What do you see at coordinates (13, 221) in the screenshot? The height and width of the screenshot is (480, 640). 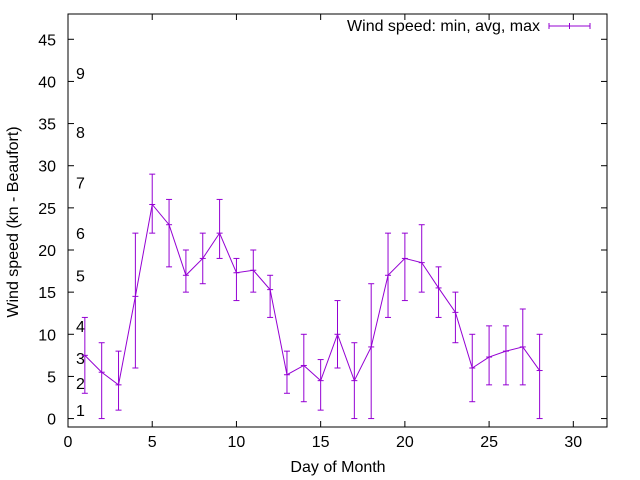 I see `y-axis-label: Wind speed (kn - Beaufort)` at bounding box center [13, 221].